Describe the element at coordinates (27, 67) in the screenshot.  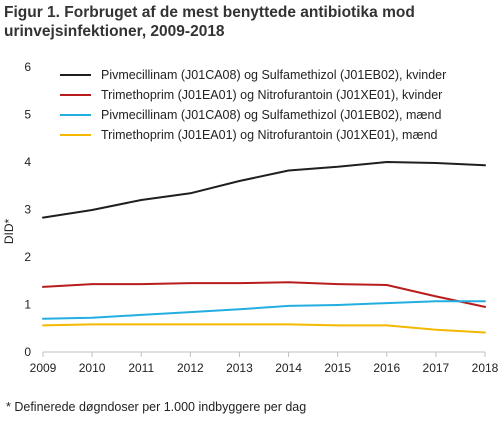
I see `y-tick-label: 6` at that location.